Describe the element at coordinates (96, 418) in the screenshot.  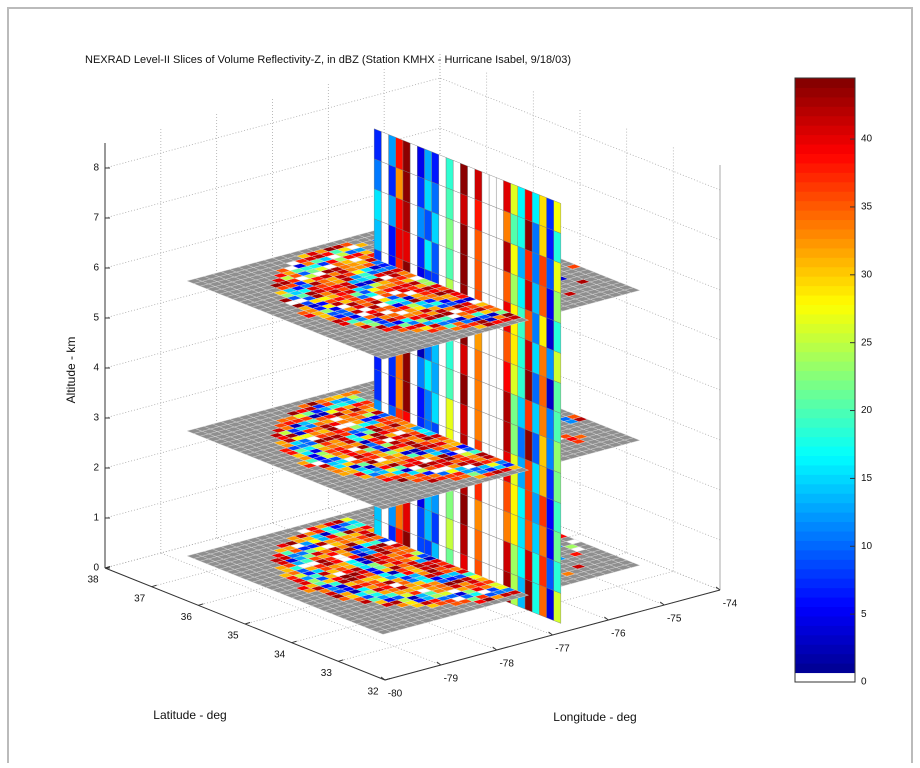
I see `z-tick-label: 3` at that location.